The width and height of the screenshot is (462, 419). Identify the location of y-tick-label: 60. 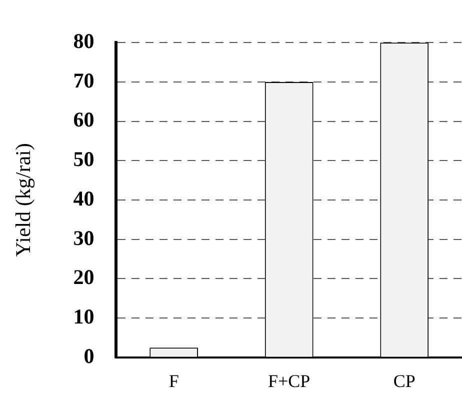
(83, 120).